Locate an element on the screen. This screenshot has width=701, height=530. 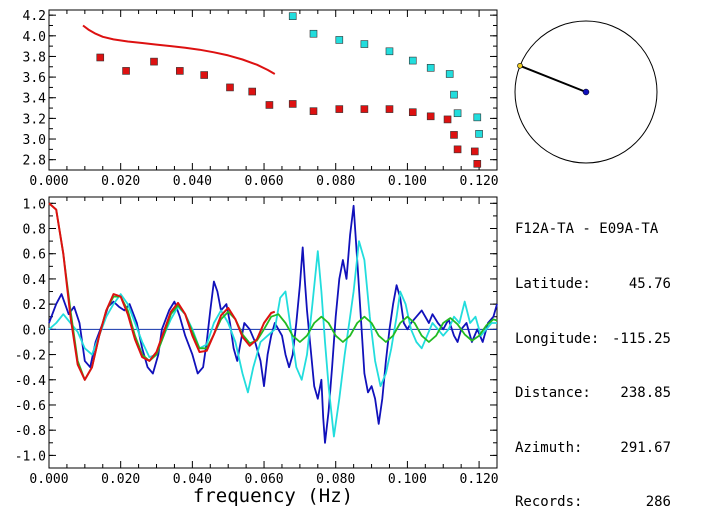
y-tick-label: -0.4 is located at coordinates (30, 381).